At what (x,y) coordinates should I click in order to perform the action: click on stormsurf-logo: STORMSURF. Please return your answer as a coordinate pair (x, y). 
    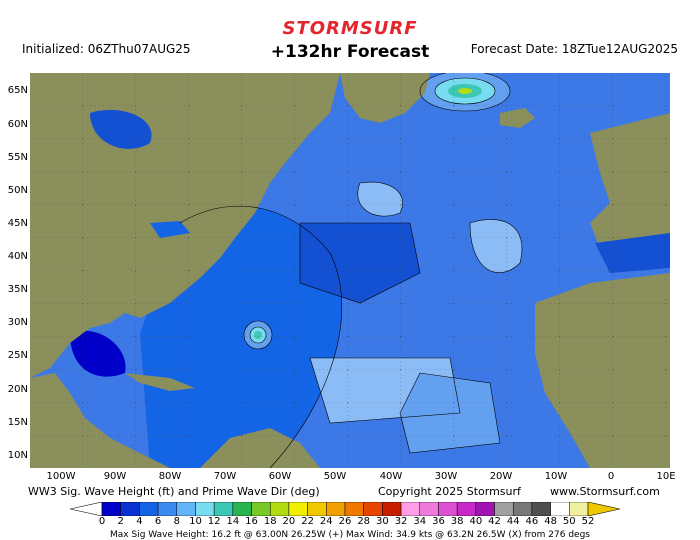
    Looking at the image, I should click on (350, 28).